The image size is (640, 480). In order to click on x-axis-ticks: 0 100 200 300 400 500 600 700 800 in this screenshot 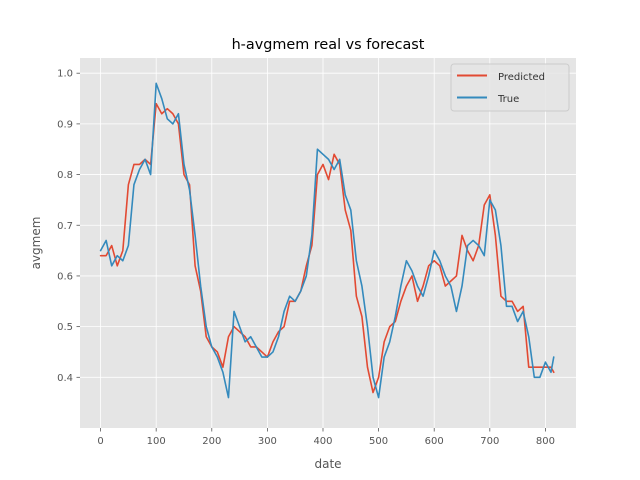, I will do `click(326, 437)`.